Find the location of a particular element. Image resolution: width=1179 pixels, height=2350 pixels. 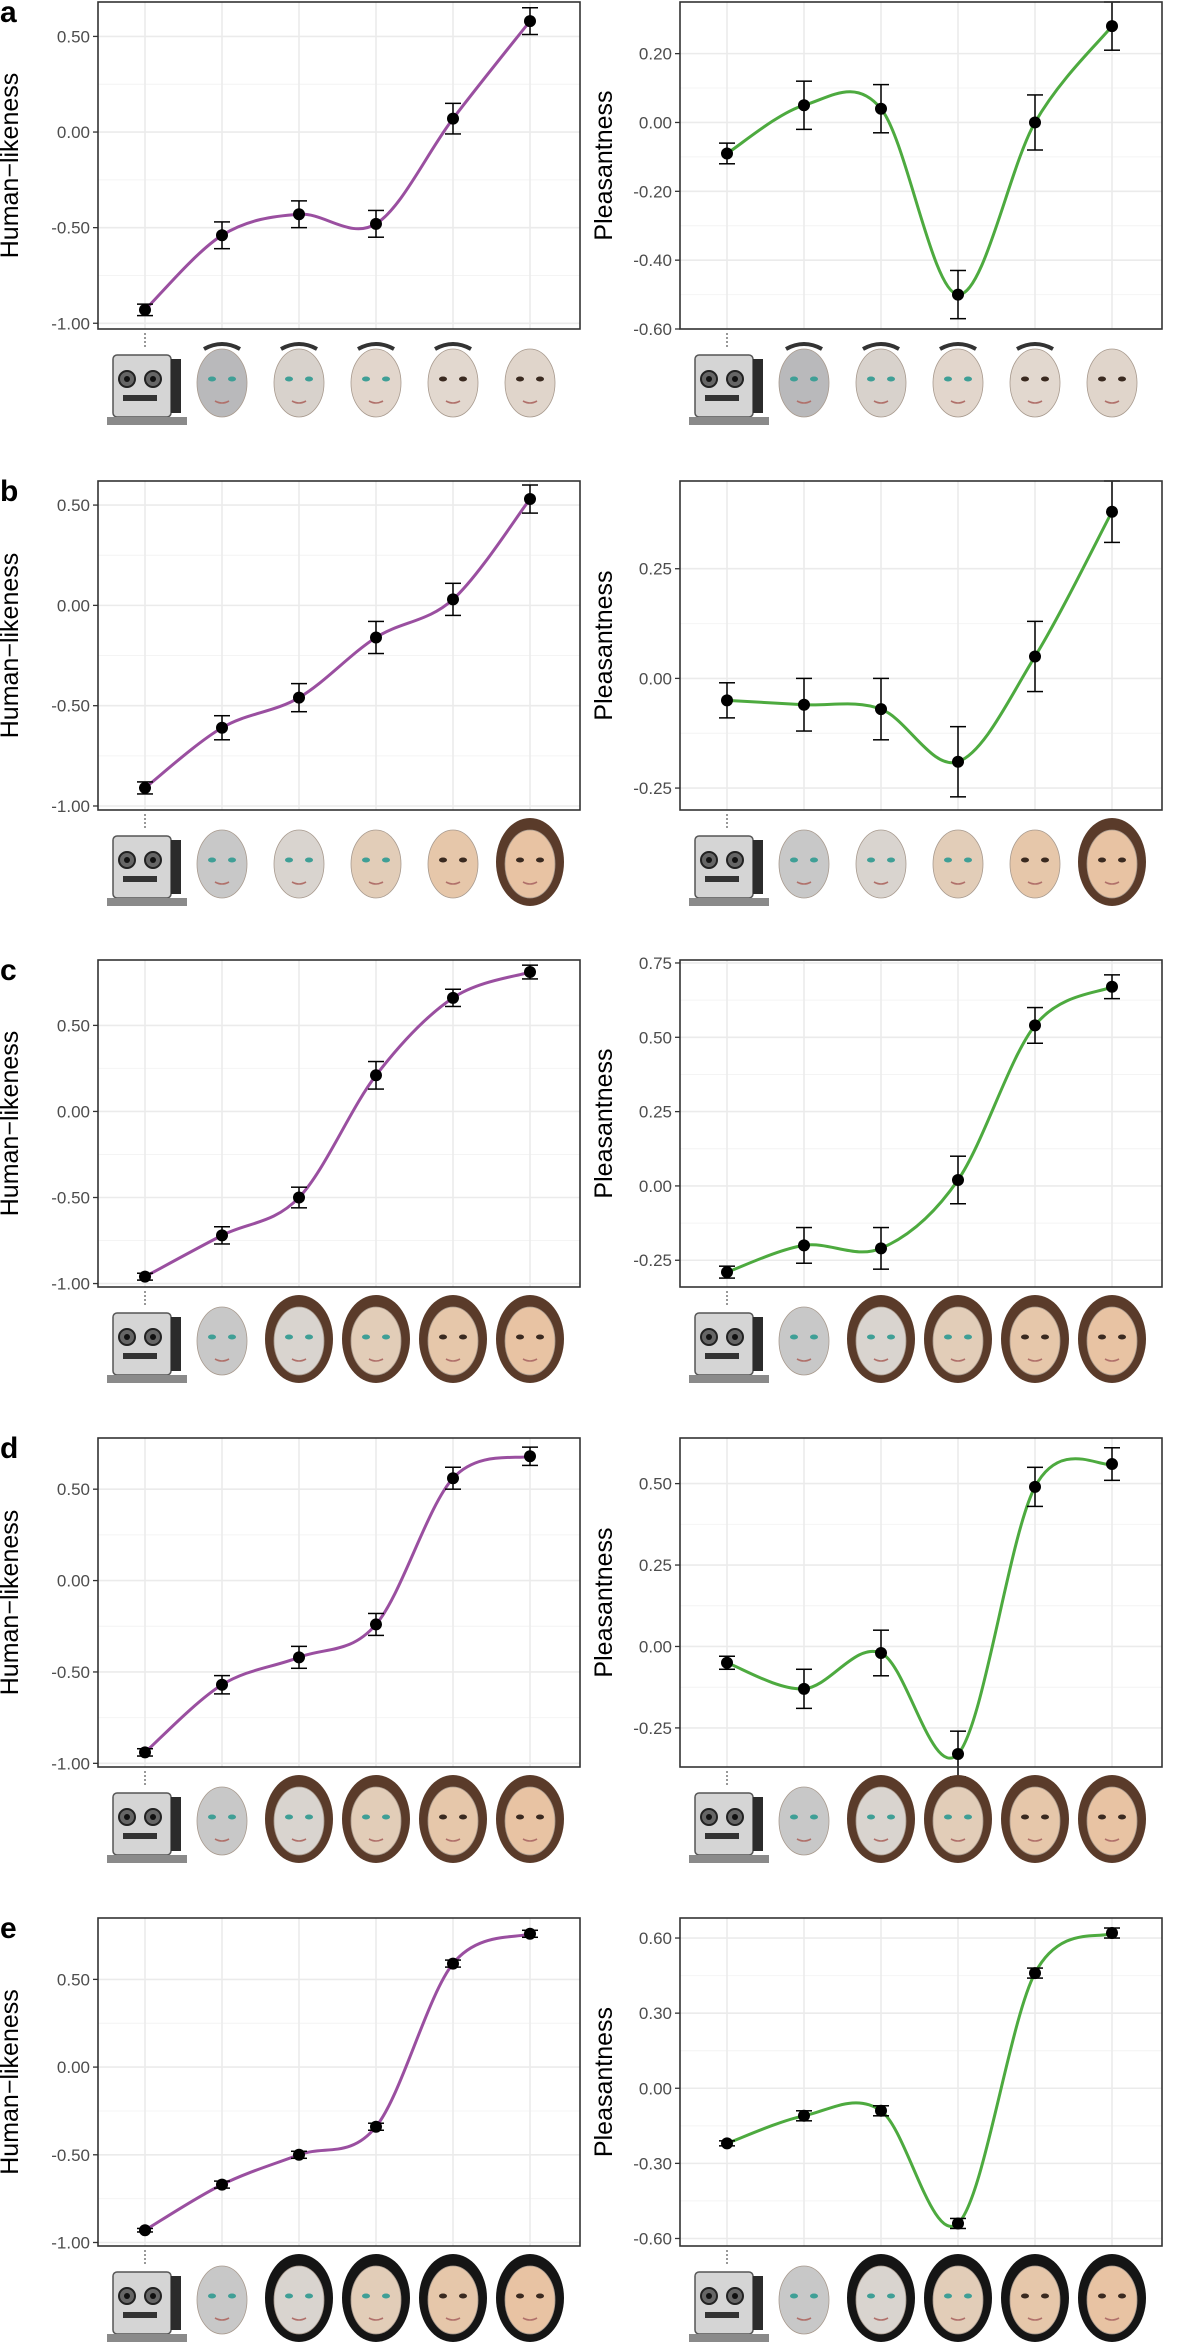

chart-panel-d-human-likeness: -1.00 -0.50 0.00 0.50 Human−likeness d is located at coordinates (290, 1647).